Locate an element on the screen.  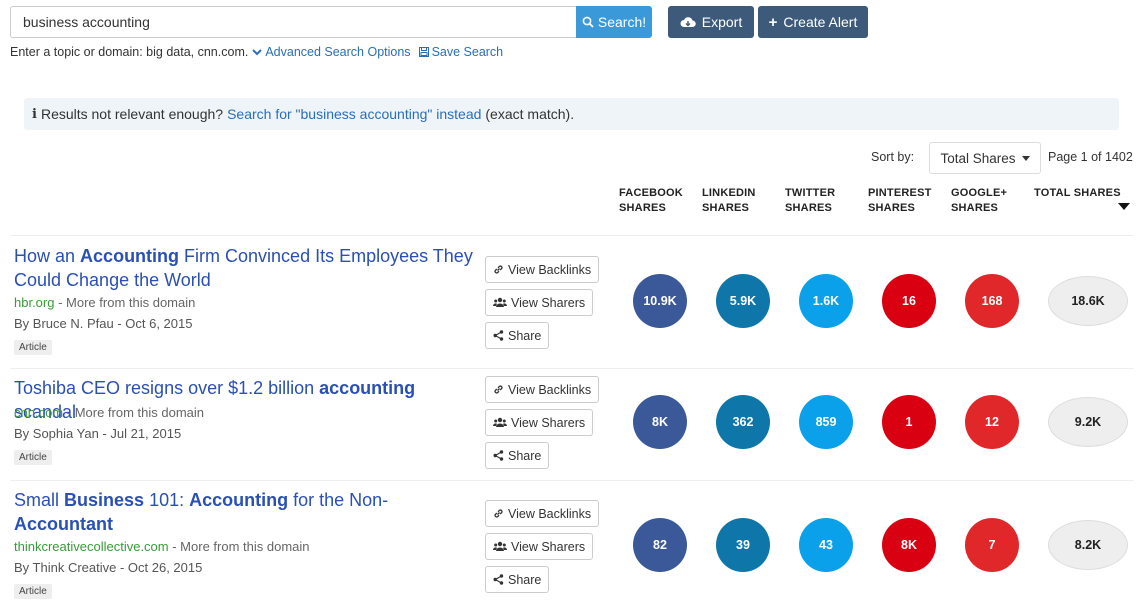
search-button: Search! is located at coordinates (614, 22).